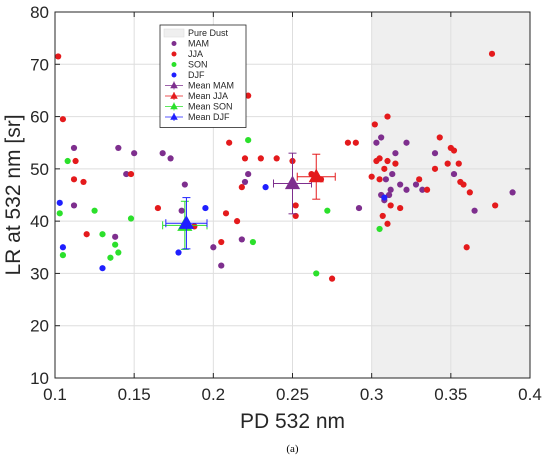 The image size is (550, 460). What do you see at coordinates (39, 378) in the screenshot?
I see `y-tick-label: 10` at bounding box center [39, 378].